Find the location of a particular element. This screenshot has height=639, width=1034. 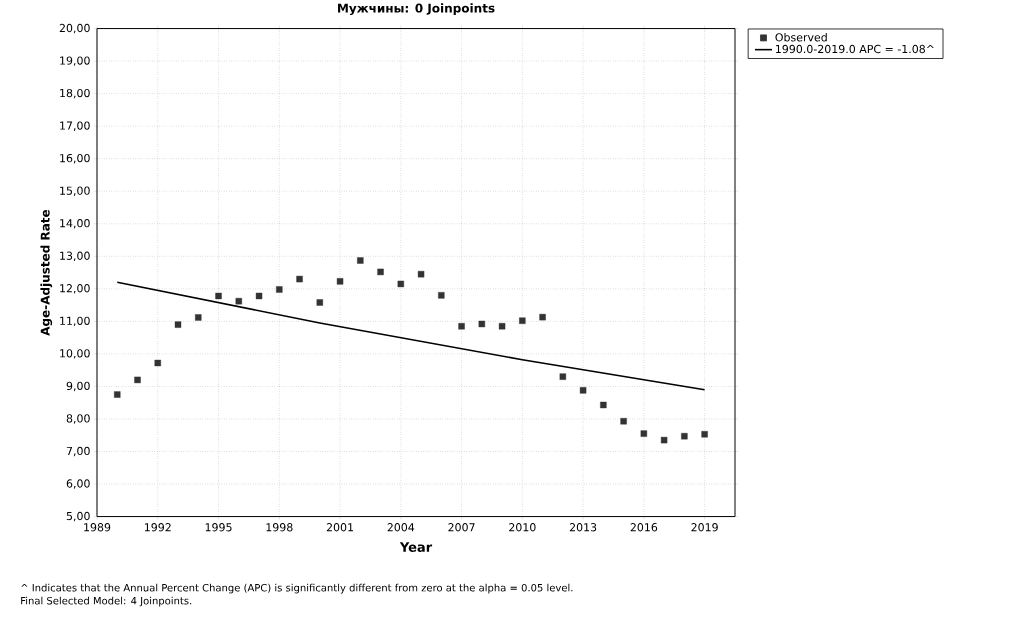

legend-label: 1990.0-2019.0 APC = -1.08^ is located at coordinates (855, 49).